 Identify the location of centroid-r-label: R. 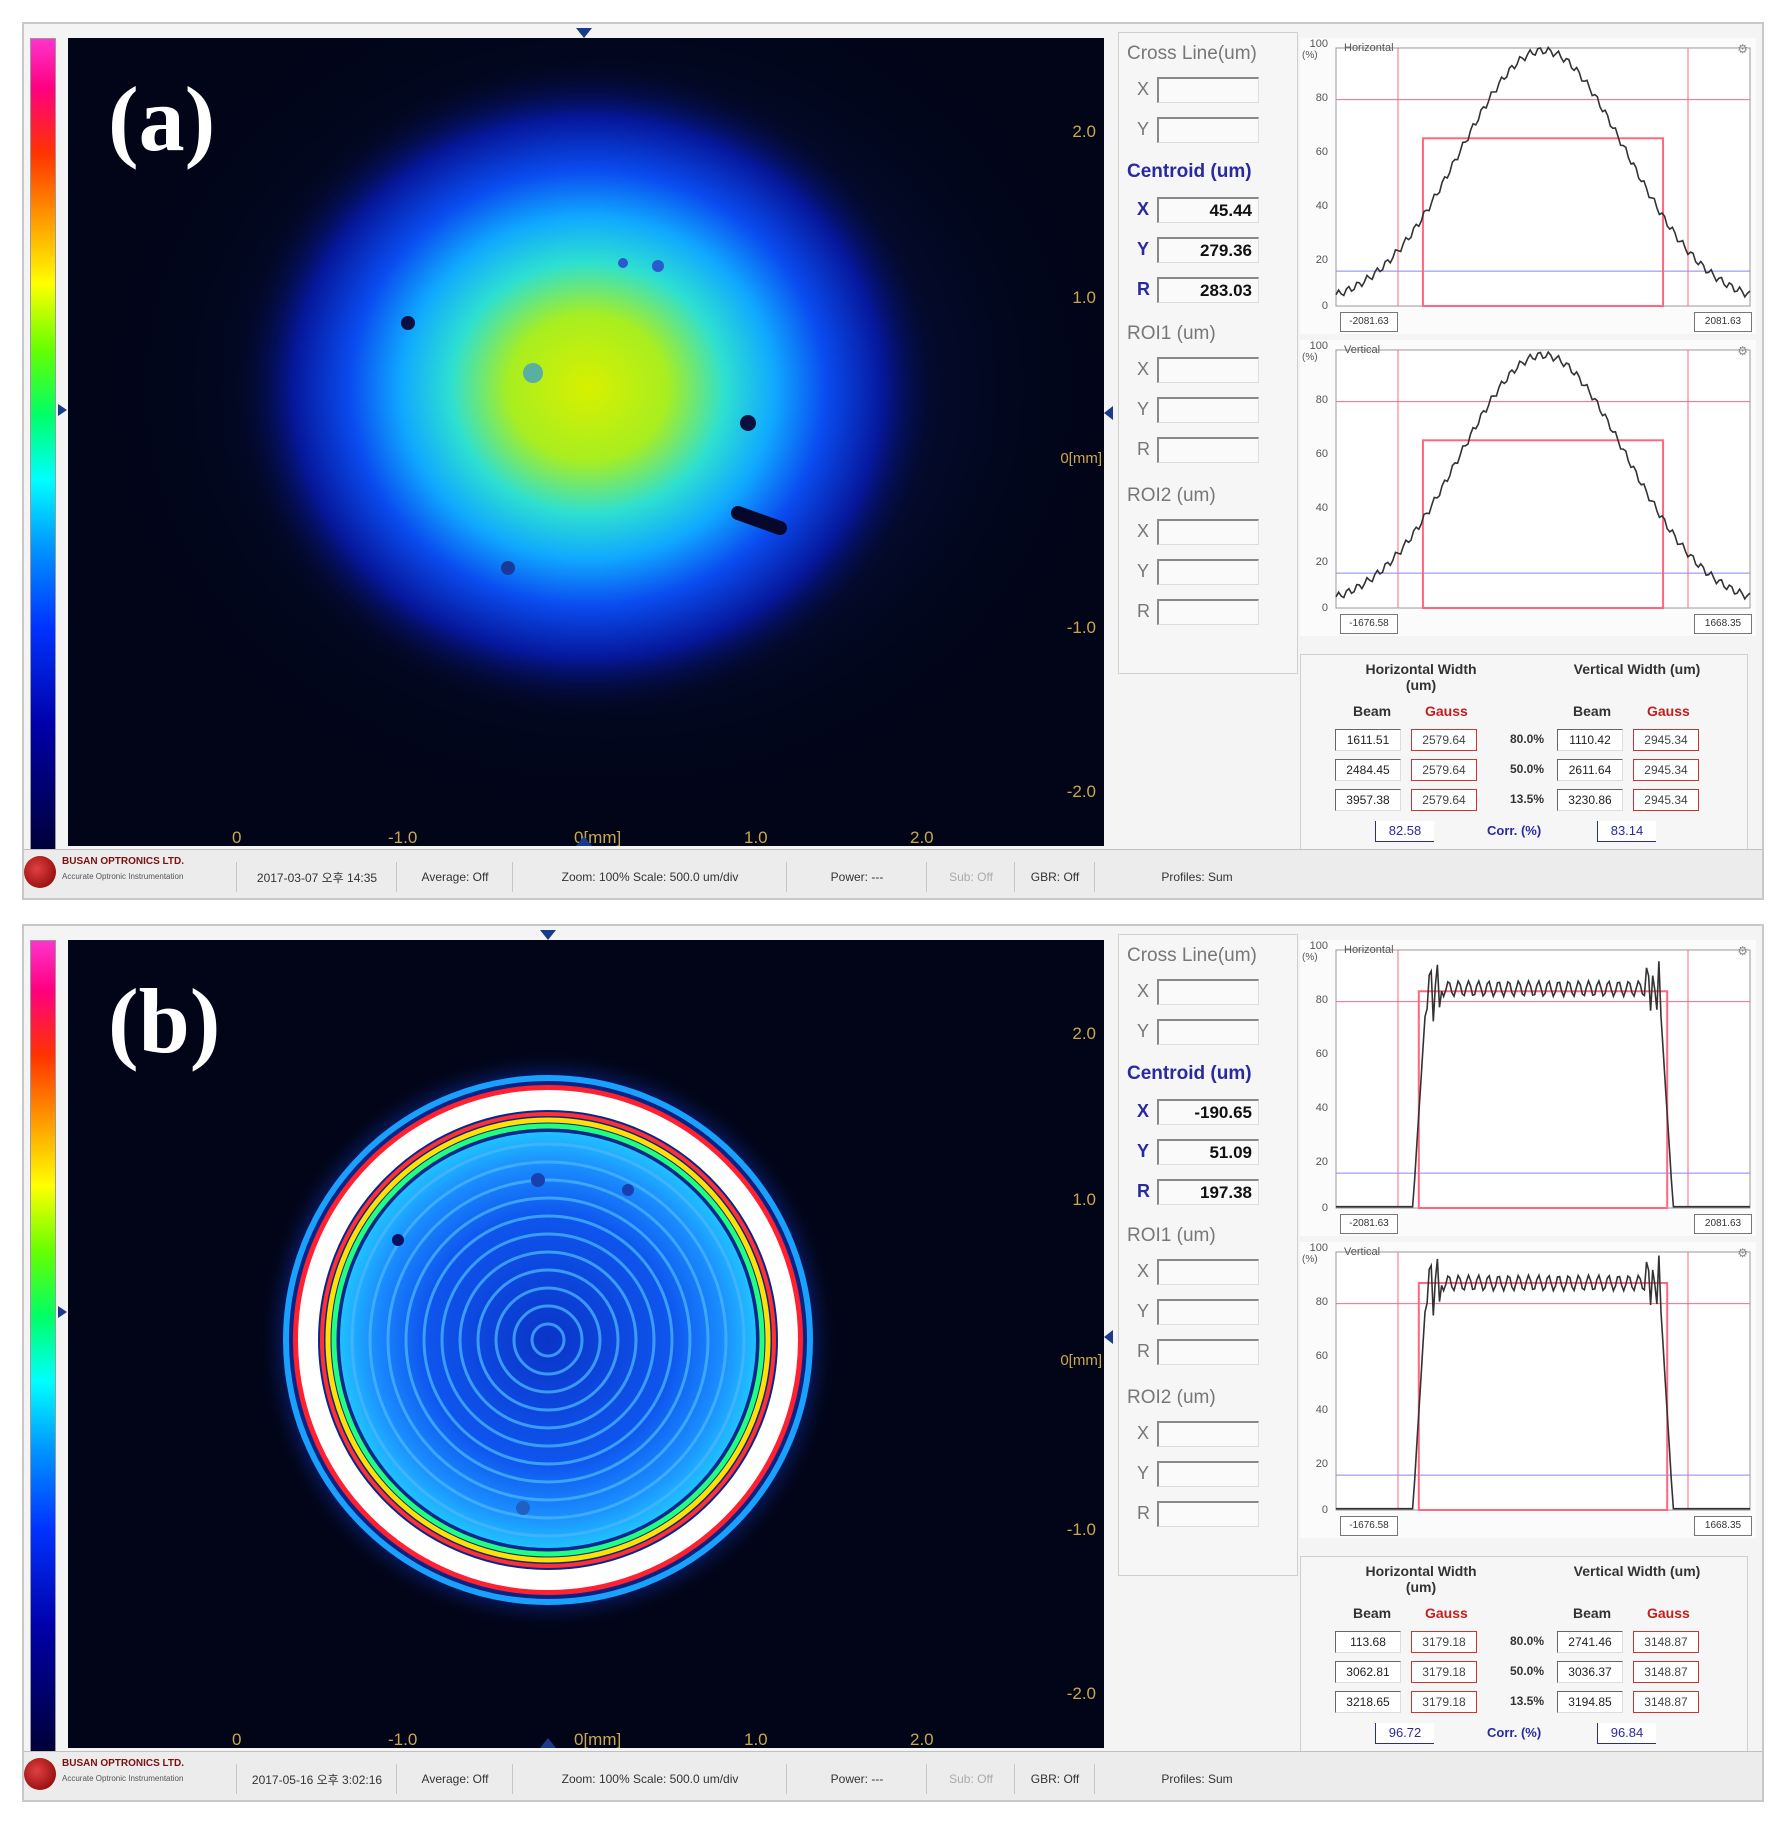
(1143, 1191).